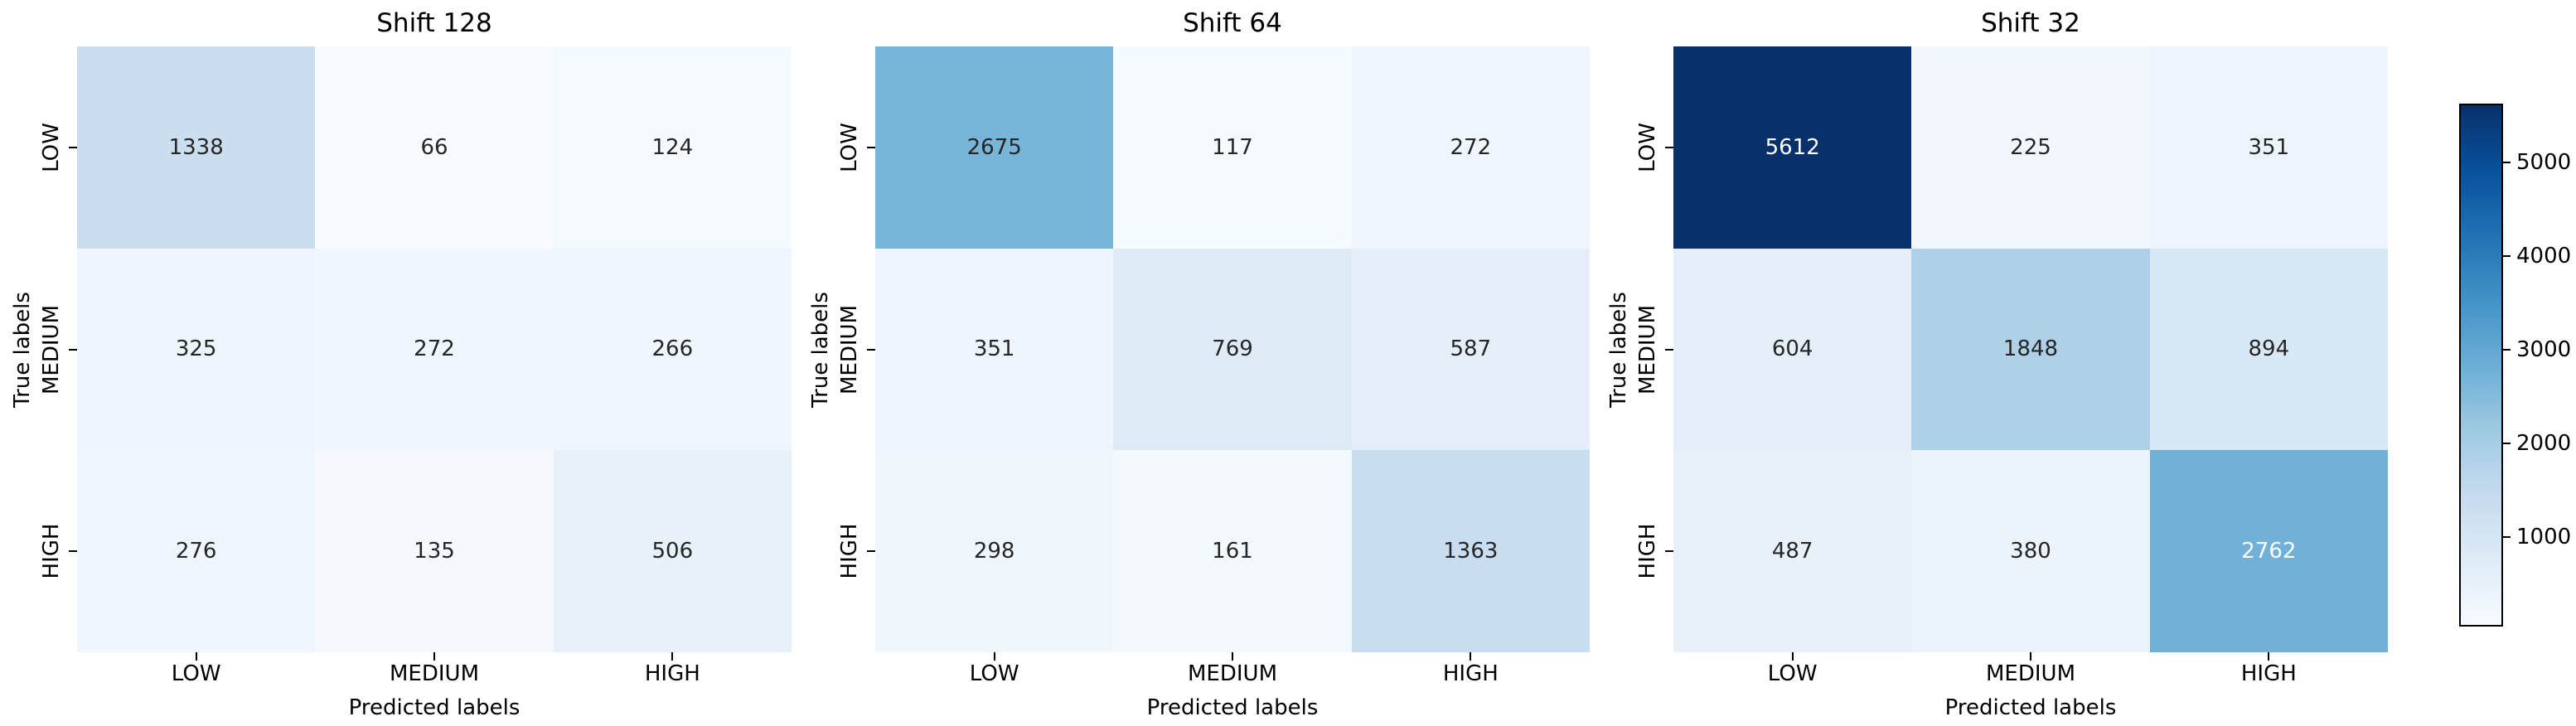  Describe the element at coordinates (1792, 551) in the screenshot. I see `heatmap-cell: 487` at that location.